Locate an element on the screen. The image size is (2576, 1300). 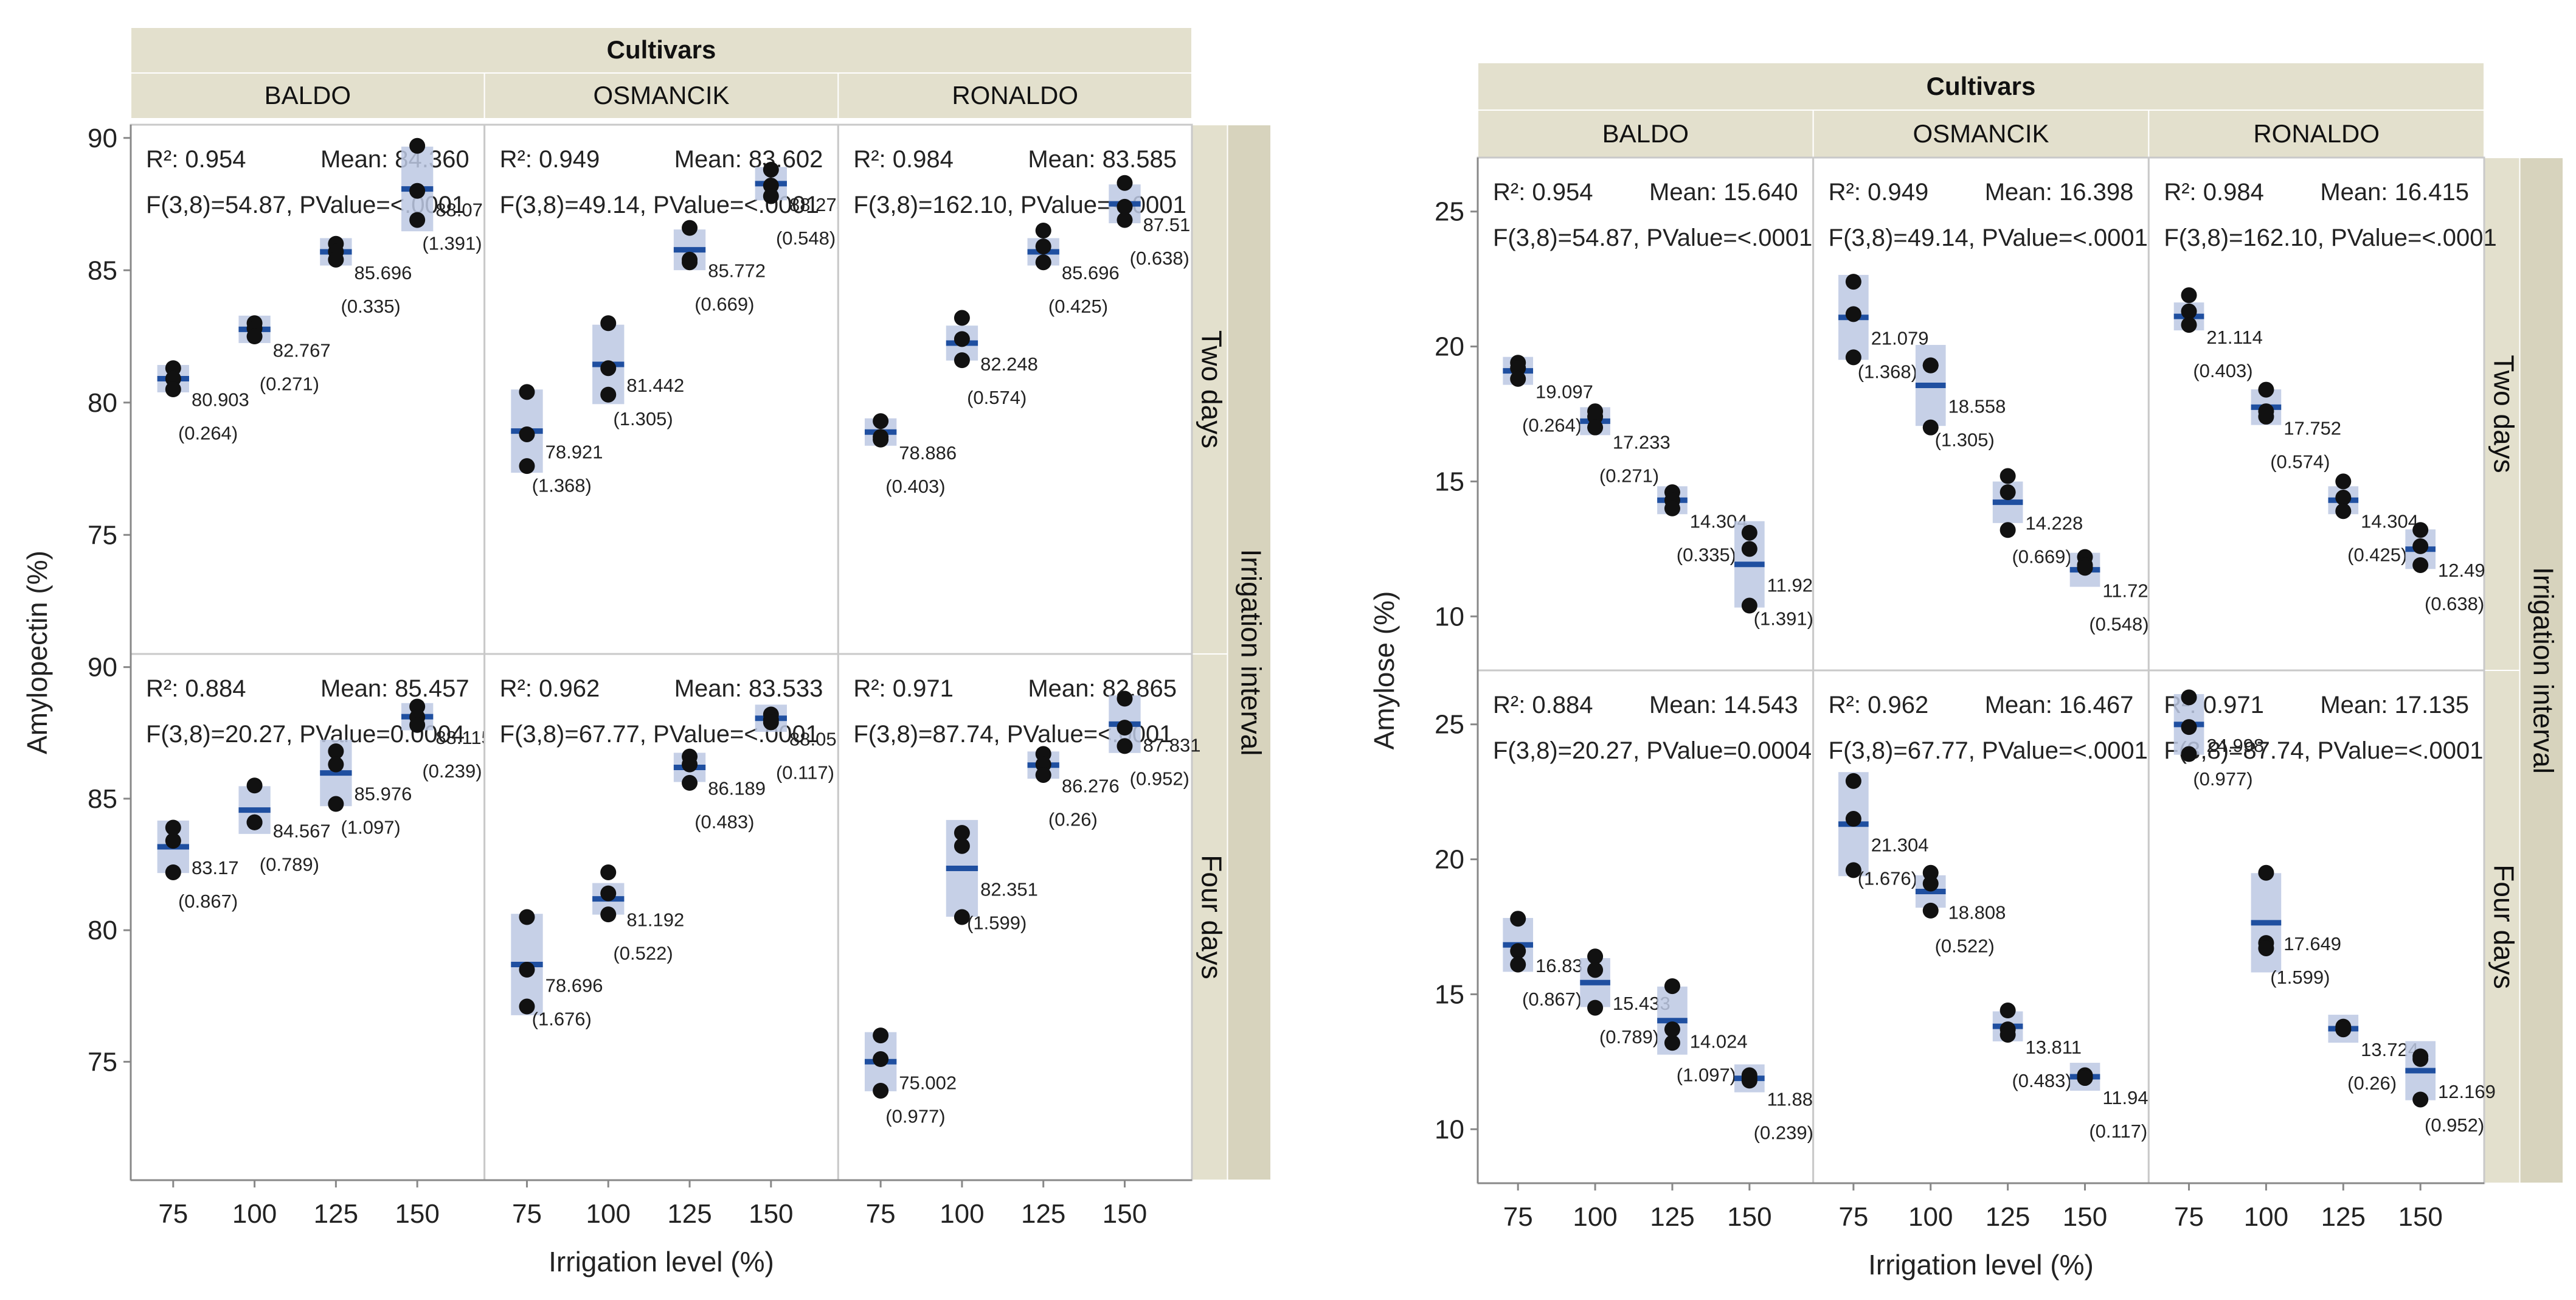
group-75: 83.17 (0.867) is located at coordinates (198, 865).